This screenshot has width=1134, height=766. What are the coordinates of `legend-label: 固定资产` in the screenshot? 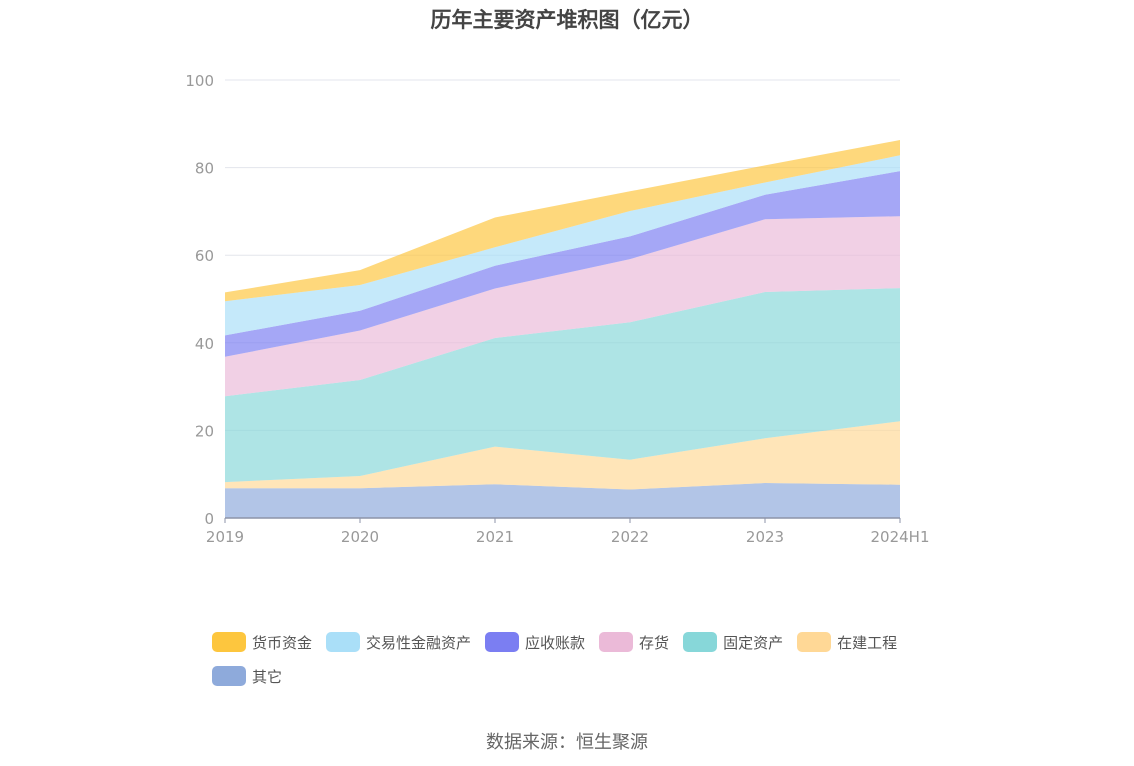 It's located at (753, 642).